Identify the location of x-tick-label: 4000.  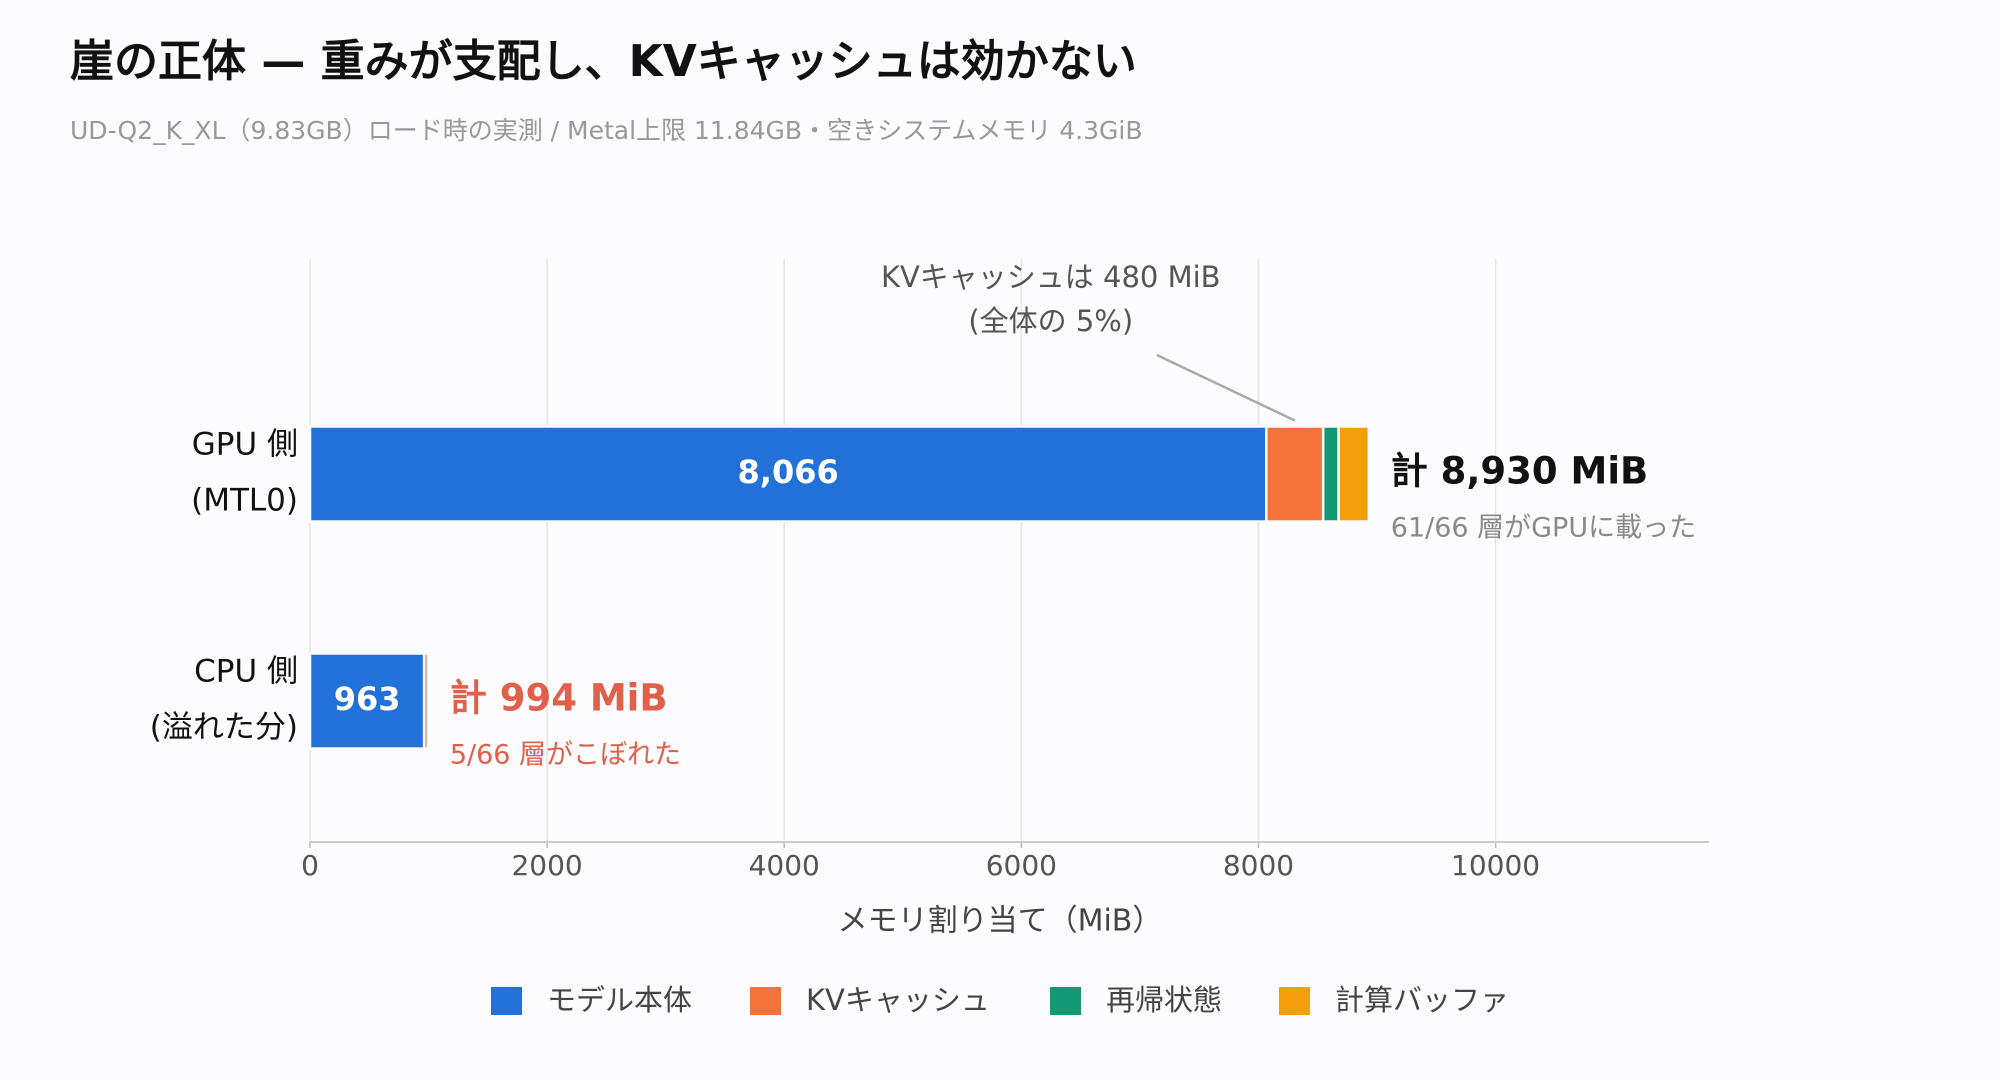
(784, 865).